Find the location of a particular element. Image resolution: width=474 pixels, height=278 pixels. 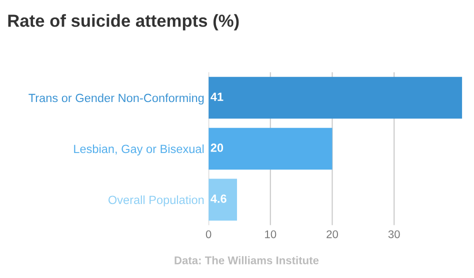

x-tick-label: 0 is located at coordinates (209, 234).